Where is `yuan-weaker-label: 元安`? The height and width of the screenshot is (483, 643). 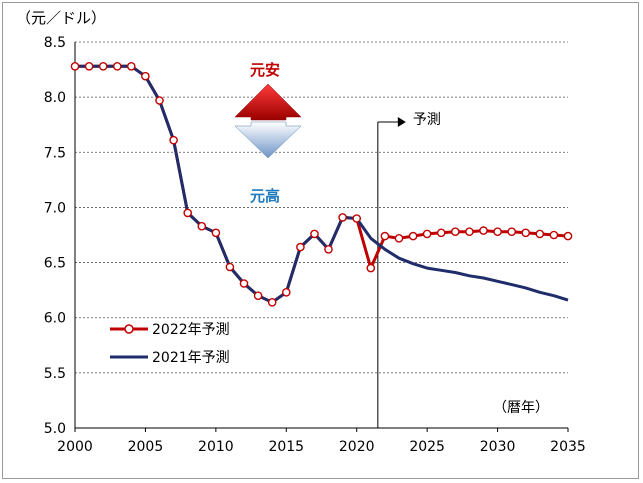
yuan-weaker-label: 元安 is located at coordinates (265, 70).